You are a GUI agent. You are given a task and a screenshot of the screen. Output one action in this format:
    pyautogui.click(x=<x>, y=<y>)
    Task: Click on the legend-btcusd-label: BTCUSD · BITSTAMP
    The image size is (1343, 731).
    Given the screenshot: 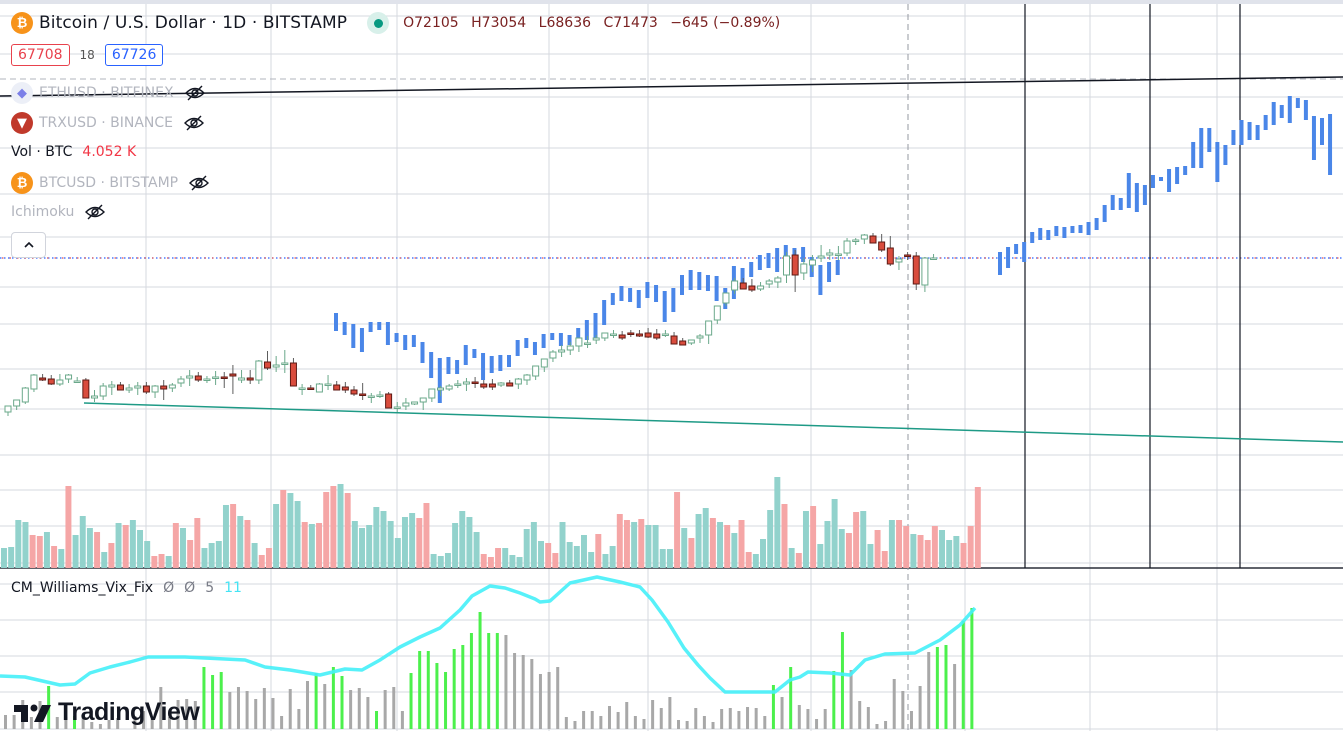 What is the action you would take?
    pyautogui.click(x=109, y=183)
    